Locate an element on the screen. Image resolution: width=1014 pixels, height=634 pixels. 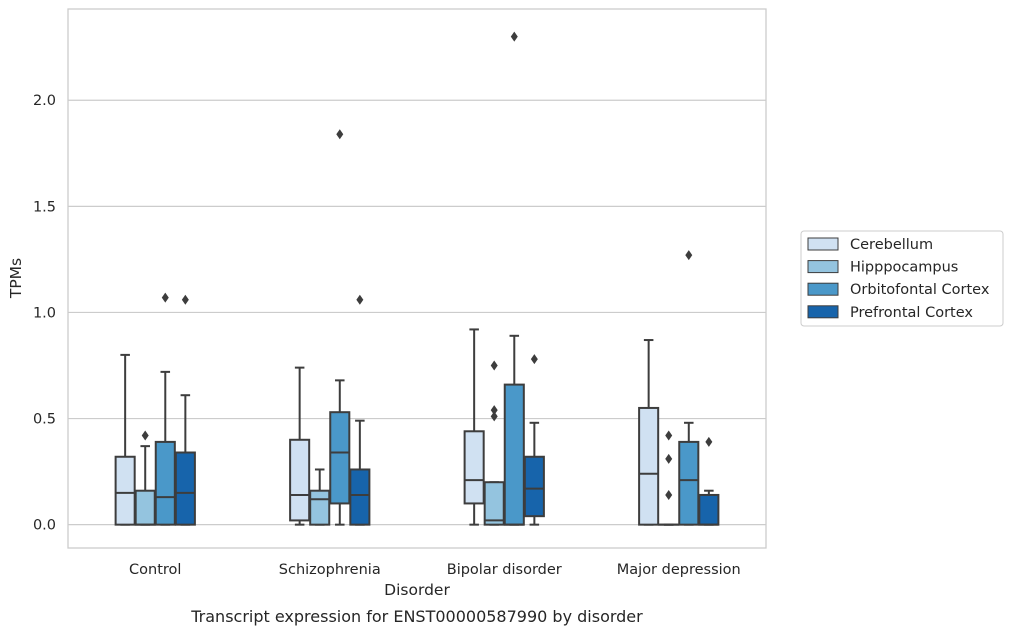
legend-frame is located at coordinates (902, 278).